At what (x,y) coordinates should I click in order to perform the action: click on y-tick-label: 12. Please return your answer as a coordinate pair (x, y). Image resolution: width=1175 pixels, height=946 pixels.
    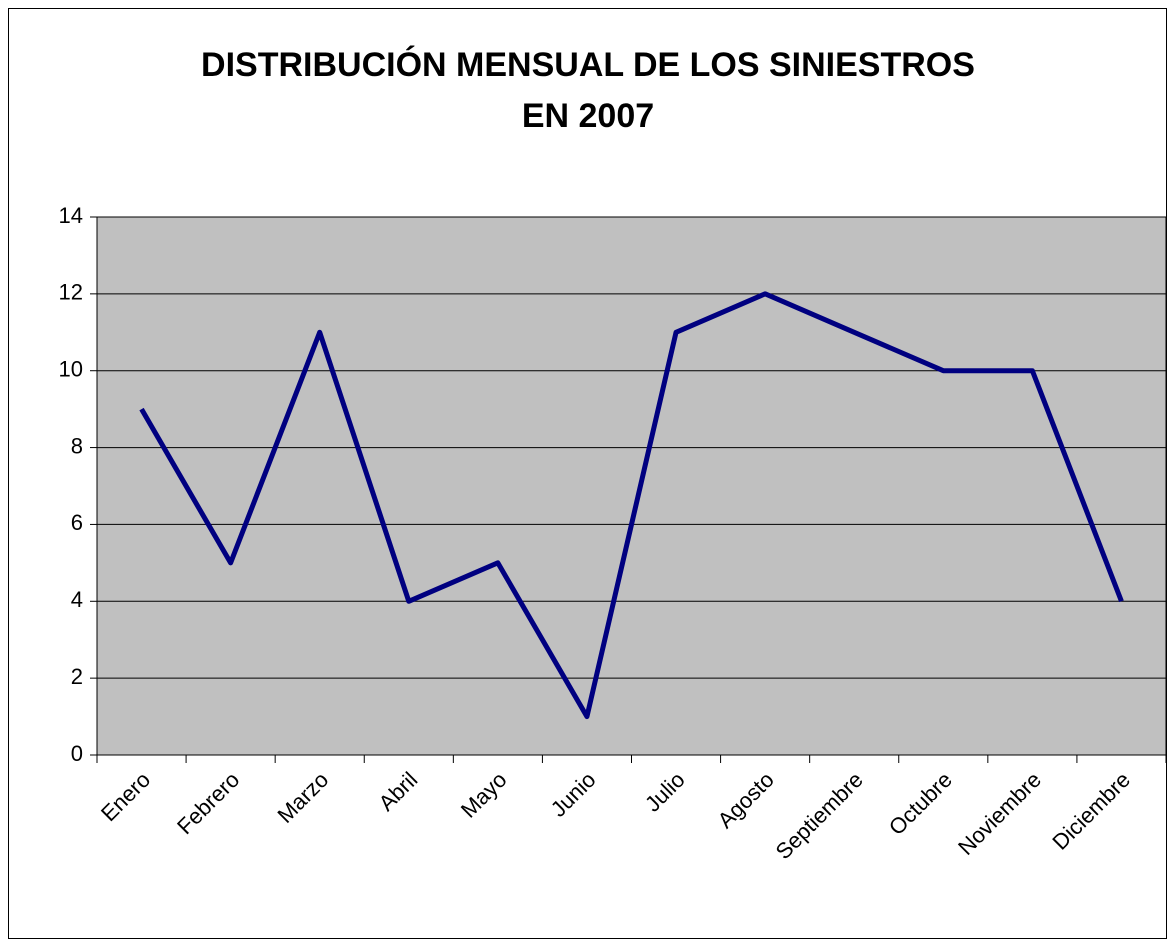
    Looking at the image, I should click on (71, 292).